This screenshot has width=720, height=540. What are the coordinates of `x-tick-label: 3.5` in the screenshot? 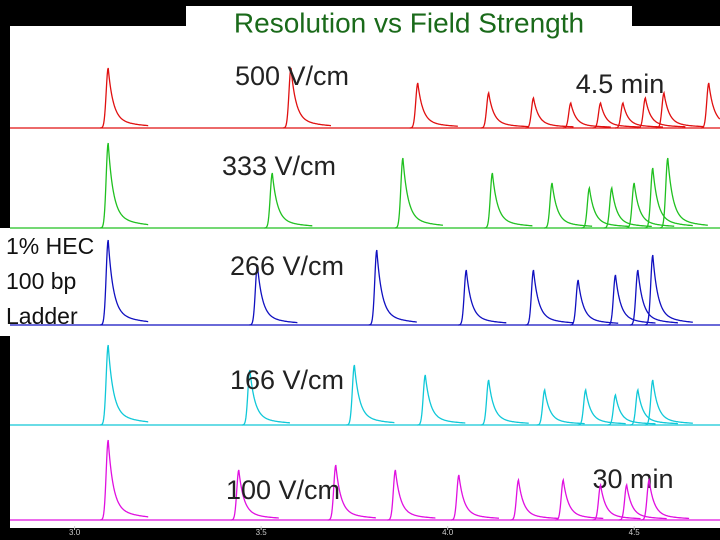 It's located at (262, 532).